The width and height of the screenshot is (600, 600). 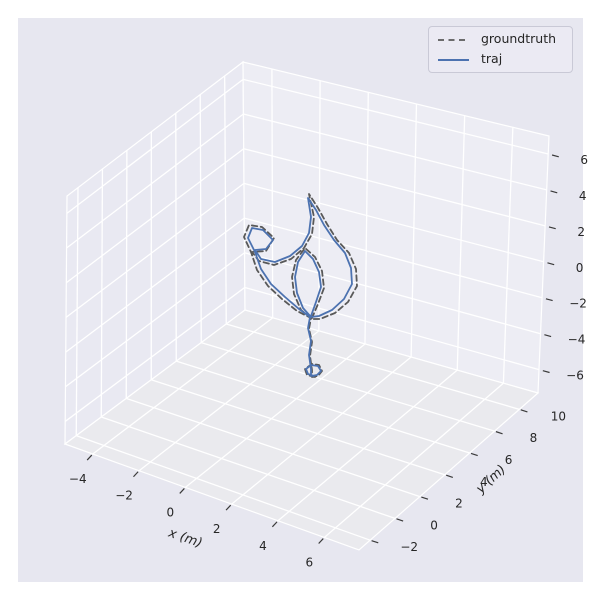 What do you see at coordinates (309, 562) in the screenshot?
I see `x-tick-label: 6` at bounding box center [309, 562].